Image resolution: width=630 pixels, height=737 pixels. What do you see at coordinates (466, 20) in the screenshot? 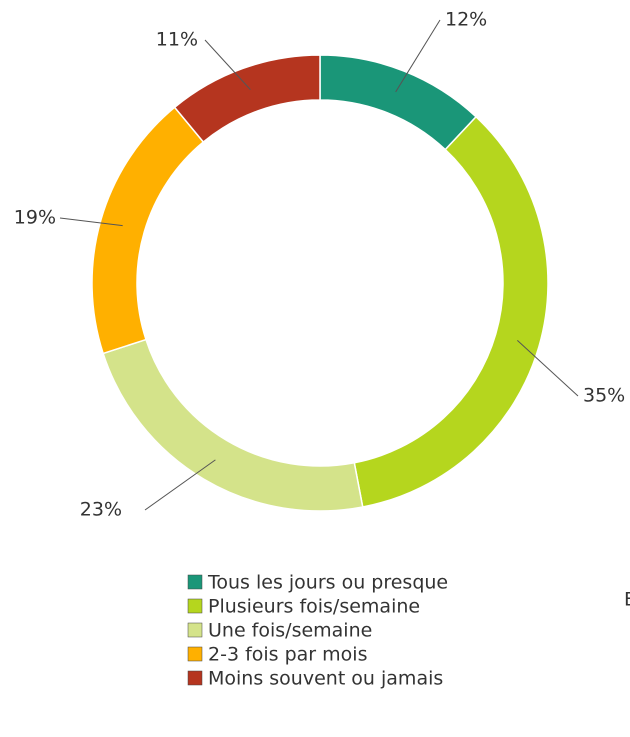
I see `data-label: 12%` at bounding box center [466, 20].